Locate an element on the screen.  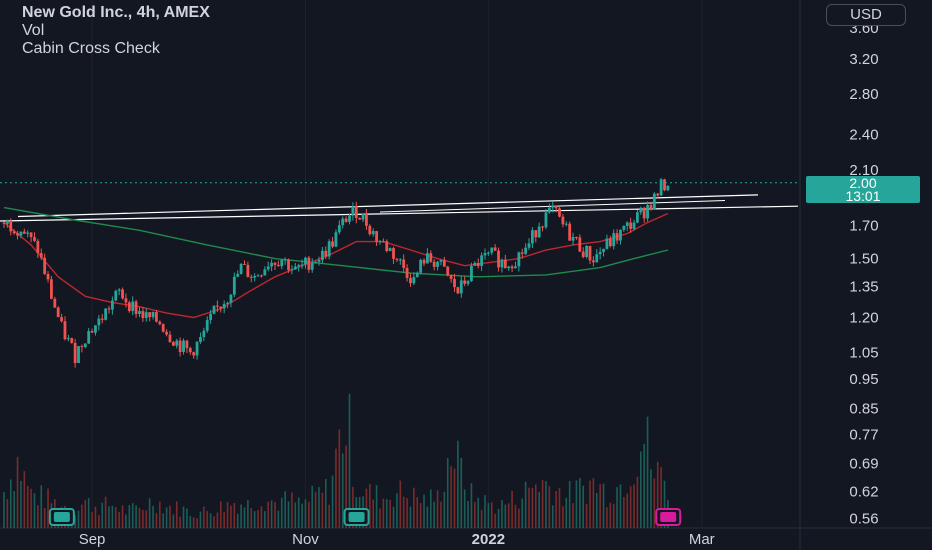
earnings-markers is located at coordinates (365, 517).